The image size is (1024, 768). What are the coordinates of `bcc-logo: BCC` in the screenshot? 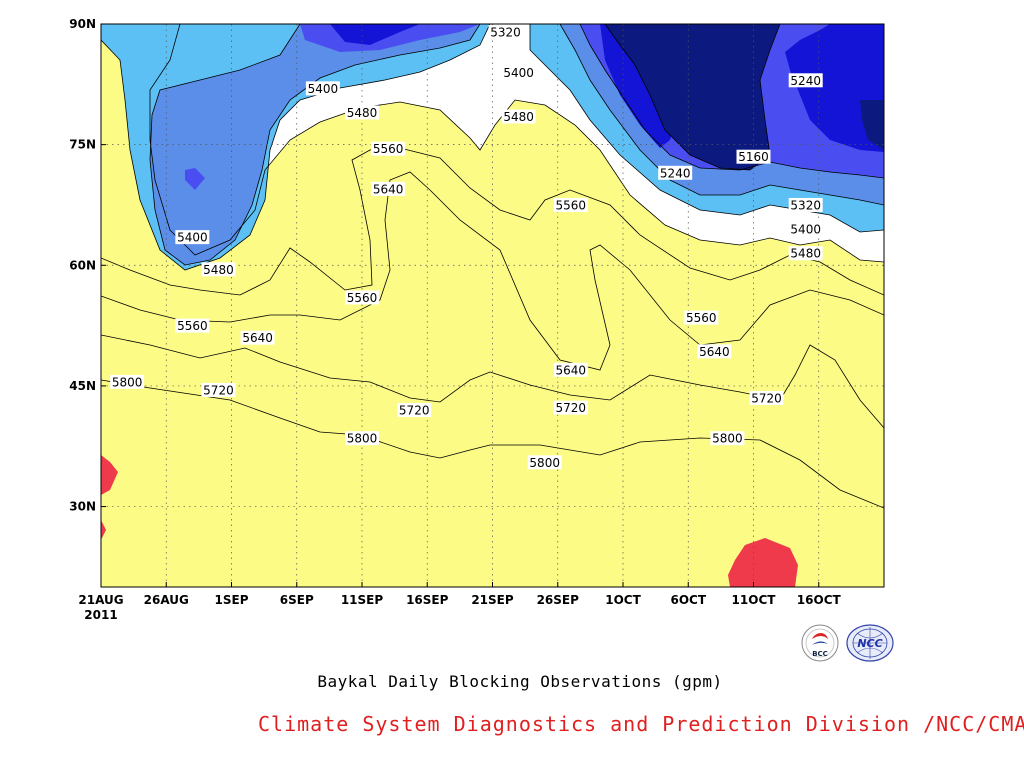 It's located at (820, 643).